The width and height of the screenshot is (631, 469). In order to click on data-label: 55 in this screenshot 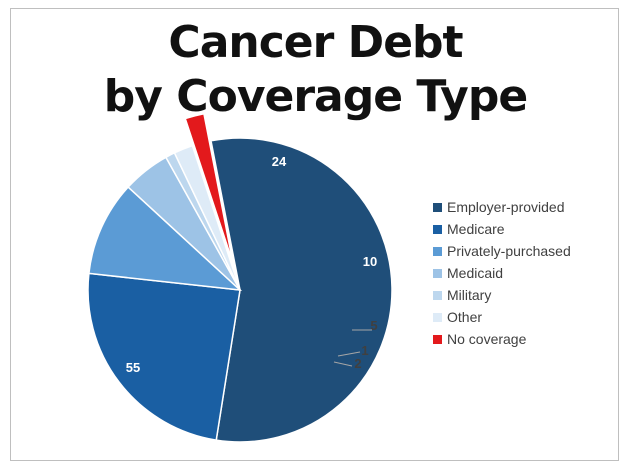, I will do `click(133, 367)`.